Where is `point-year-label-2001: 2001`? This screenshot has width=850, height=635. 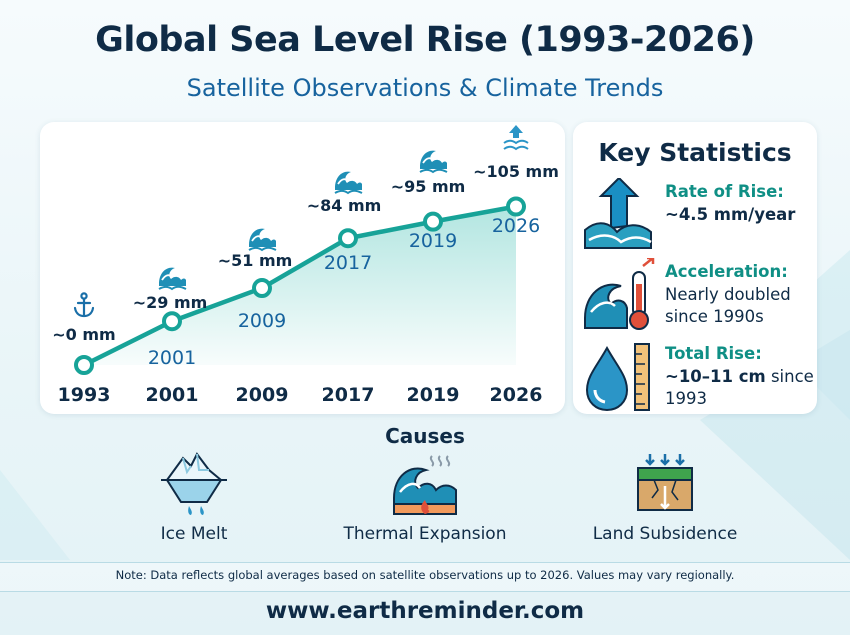
point-year-label-2001: 2001 is located at coordinates (172, 358).